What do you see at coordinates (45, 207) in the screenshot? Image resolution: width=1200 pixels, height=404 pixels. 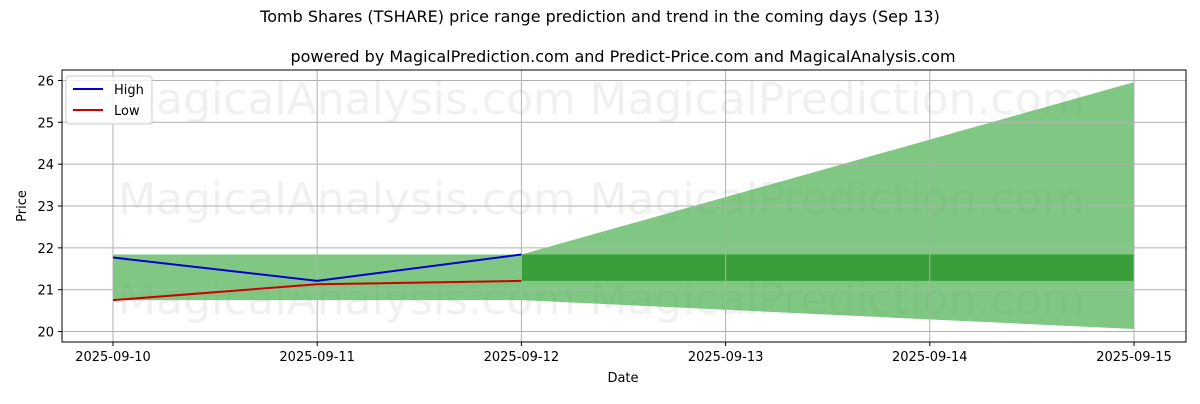 I see `y-tick-label: 23` at bounding box center [45, 207].